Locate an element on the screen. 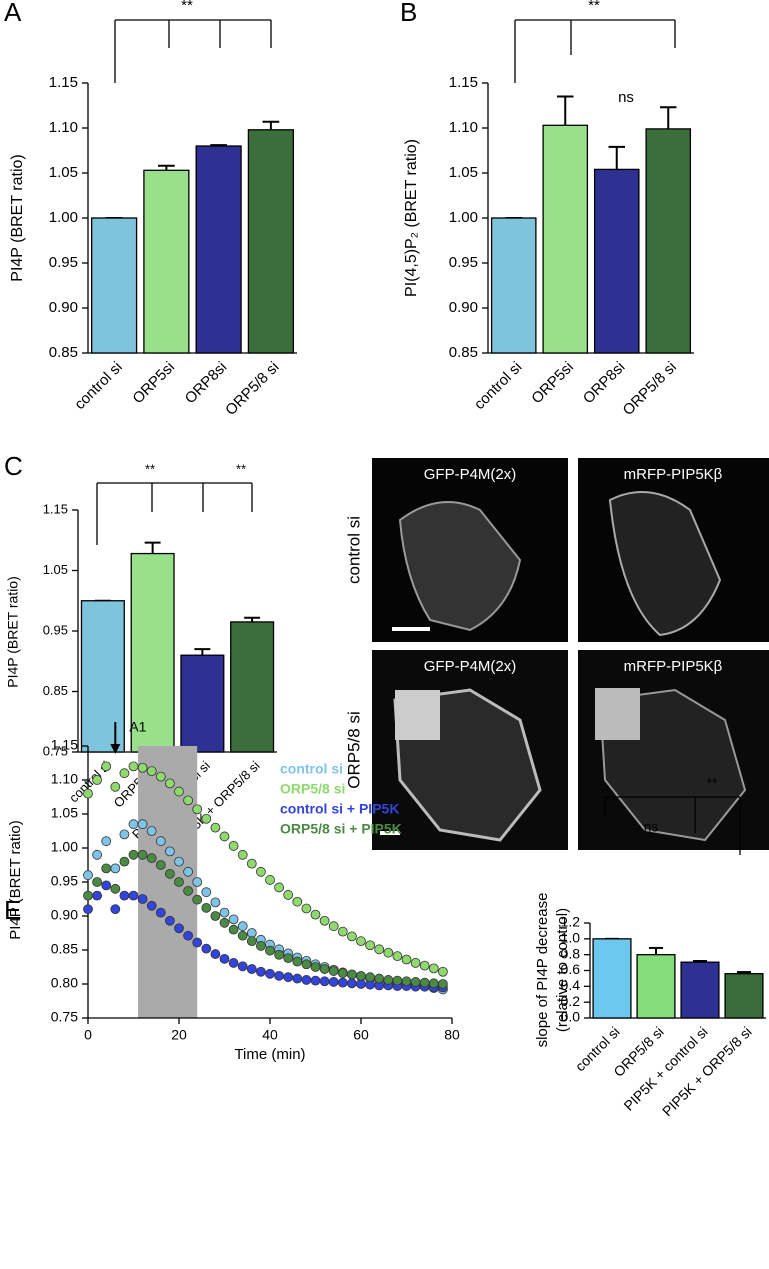  cell is located at coordinates (665, 564).